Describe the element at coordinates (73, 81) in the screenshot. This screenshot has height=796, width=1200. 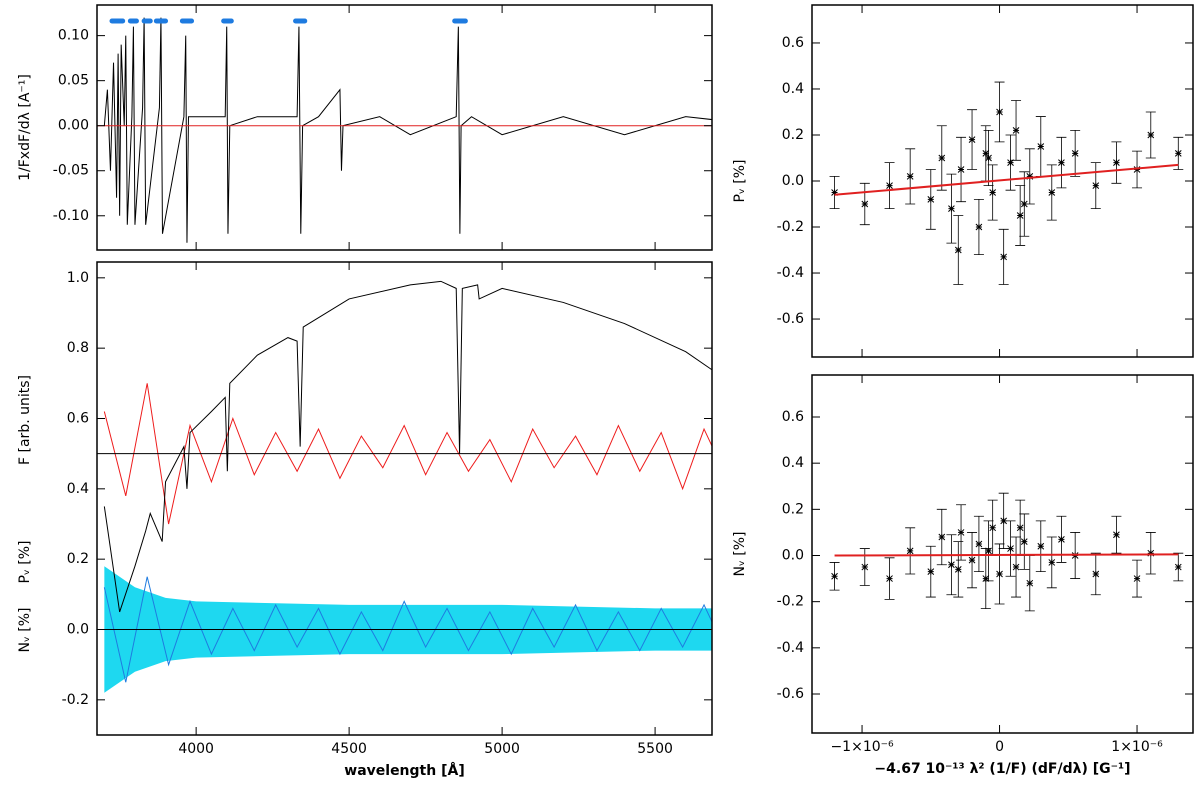
I see `y-tick-label: 0.05` at that location.